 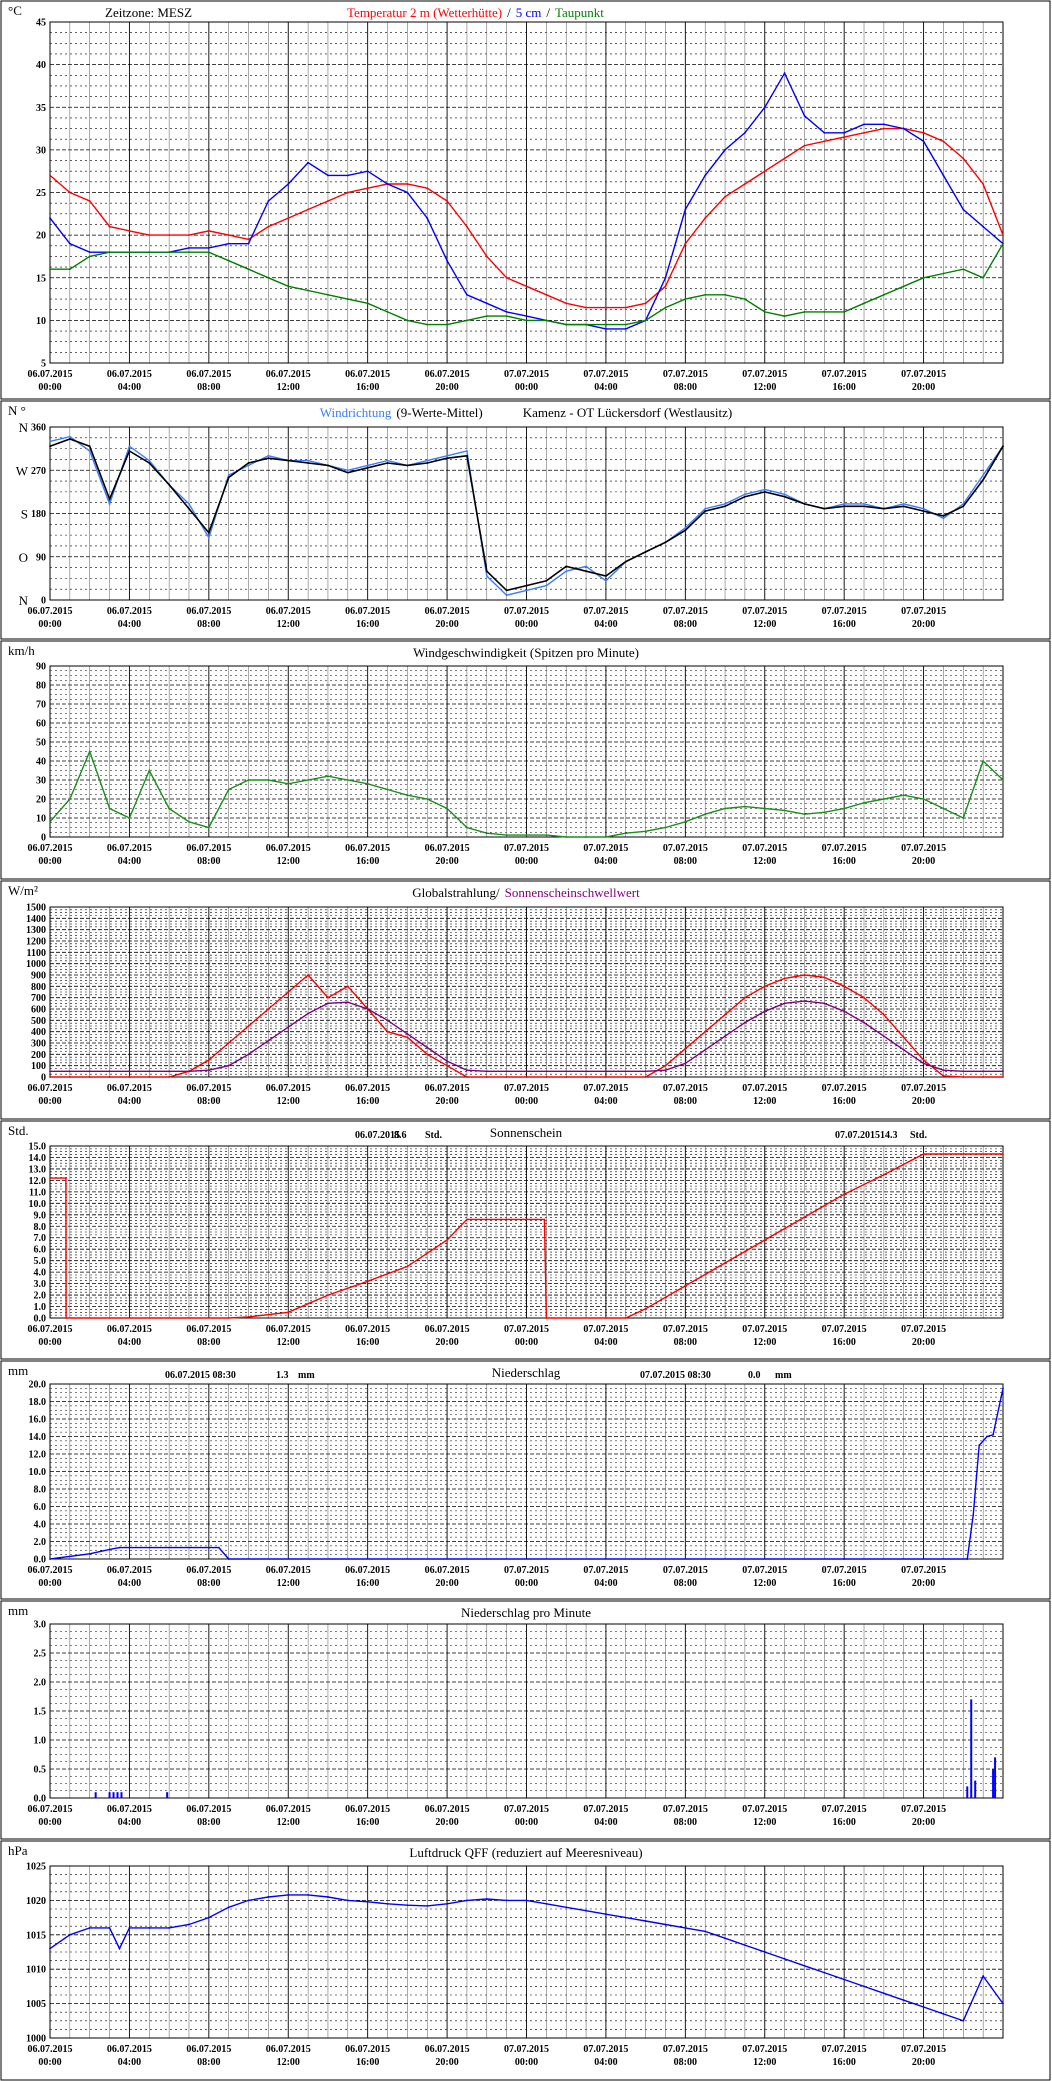 What do you see at coordinates (526, 1232) in the screenshot?
I see `plot-frame` at bounding box center [526, 1232].